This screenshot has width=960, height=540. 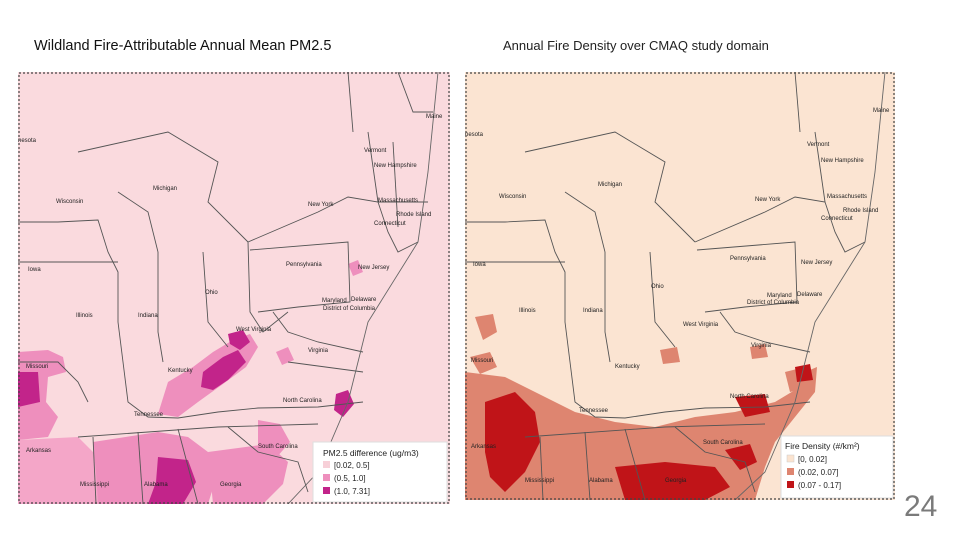 What do you see at coordinates (723, 443) in the screenshot?
I see `fire-label-south-carolina: South Carolina` at bounding box center [723, 443].